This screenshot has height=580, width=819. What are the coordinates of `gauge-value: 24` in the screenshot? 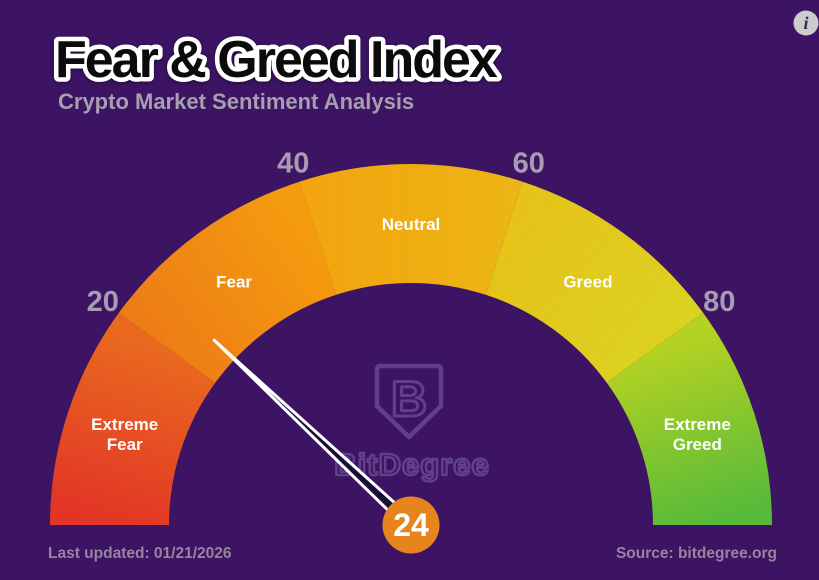 It's located at (411, 525).